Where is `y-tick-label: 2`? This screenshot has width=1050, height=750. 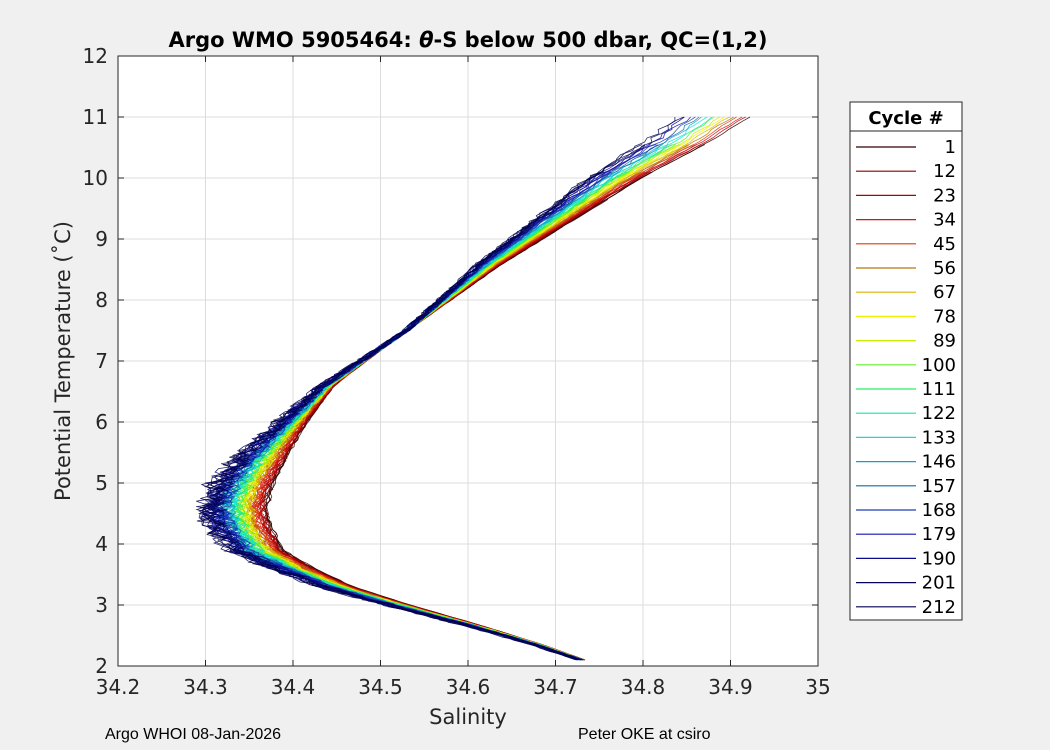 y-tick-label: 2 is located at coordinates (101, 666).